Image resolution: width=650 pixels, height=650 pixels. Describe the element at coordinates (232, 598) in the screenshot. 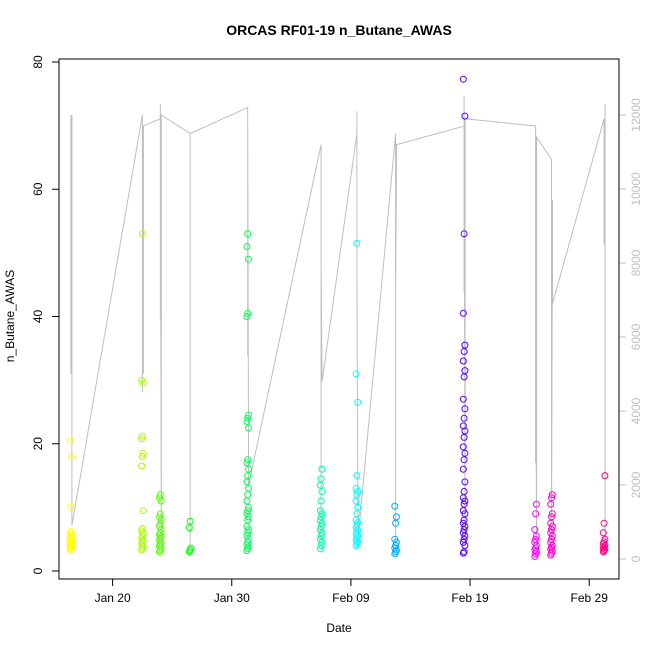

I see `x-tick-label: Jan 30` at that location.